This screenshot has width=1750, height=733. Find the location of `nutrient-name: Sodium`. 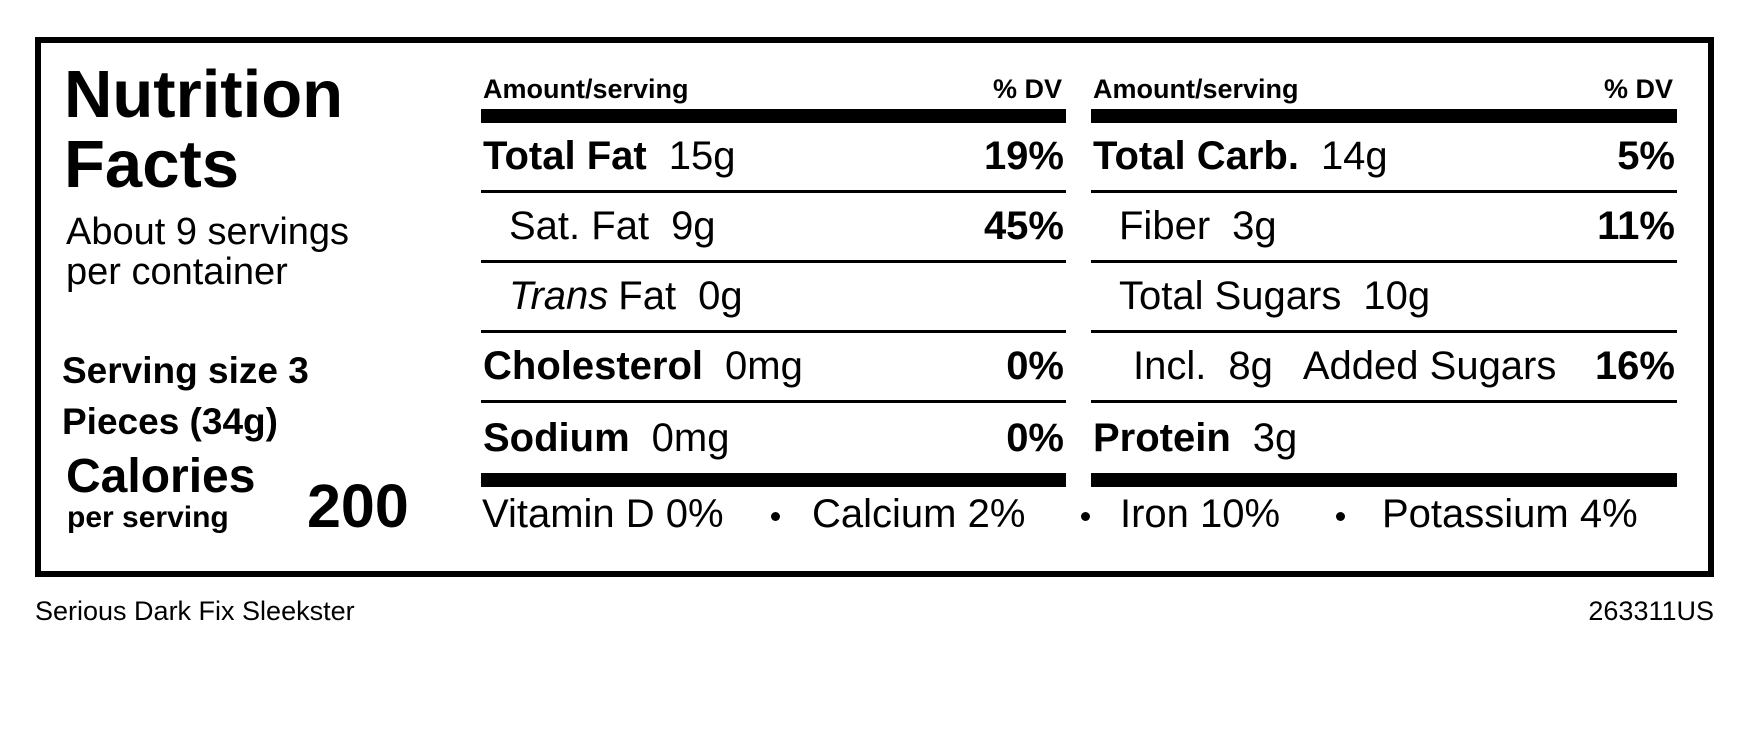

nutrient-name: Sodium is located at coordinates (556, 437).